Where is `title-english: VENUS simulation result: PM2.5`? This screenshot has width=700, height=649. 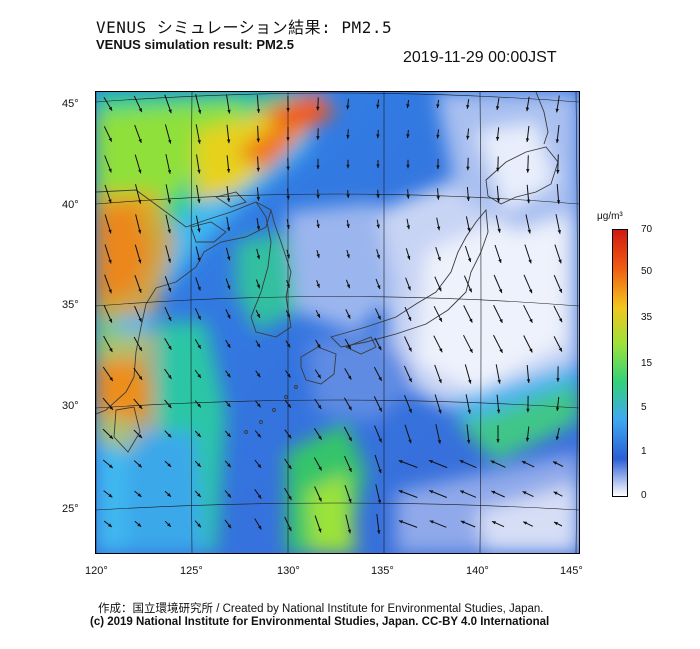
title-english: VENUS simulation result: PM2.5 is located at coordinates (195, 44).